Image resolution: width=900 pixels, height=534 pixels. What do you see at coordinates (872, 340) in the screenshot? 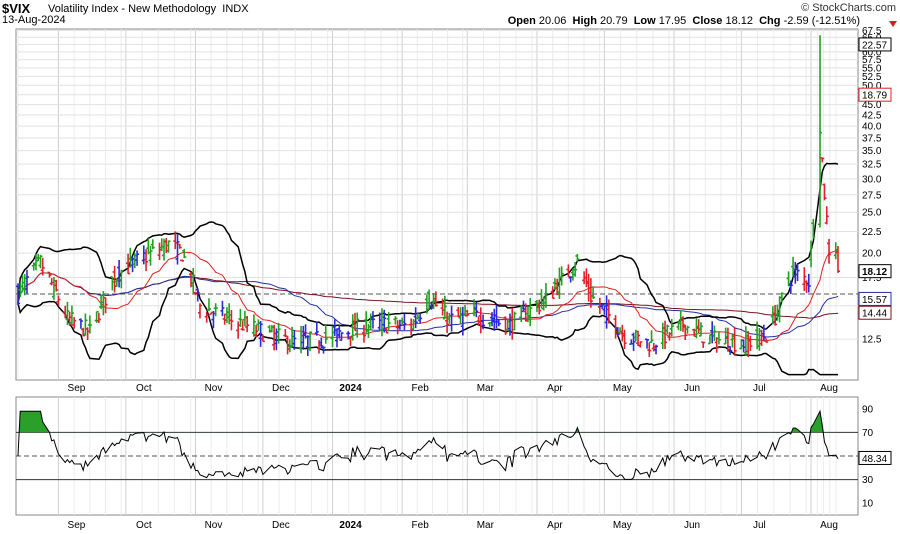
I see `y-tick-label: 12.5` at bounding box center [872, 340].